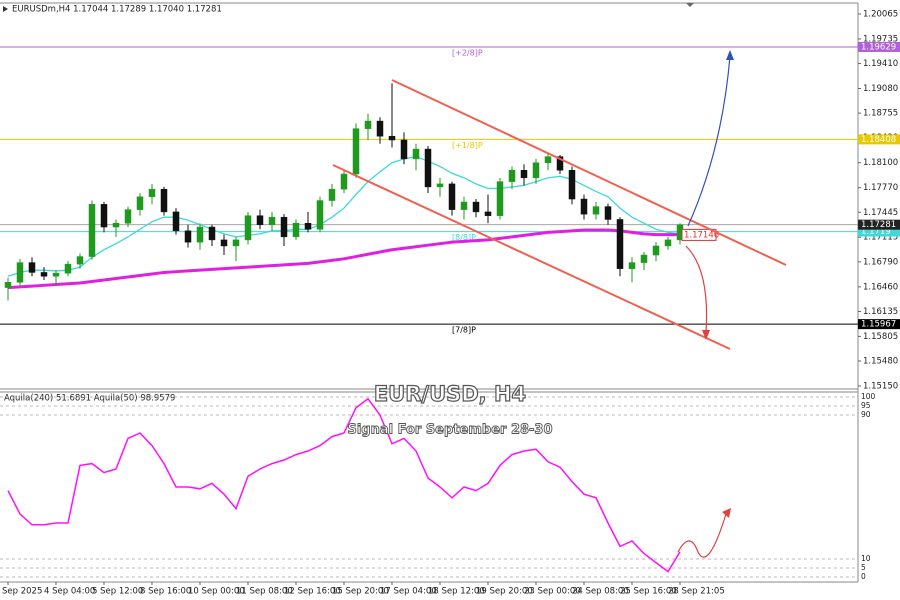 This screenshot has width=900, height=600. What do you see at coordinates (165, 592) in the screenshot?
I see `x-tick-label: 8 Sep 16:00` at bounding box center [165, 592].